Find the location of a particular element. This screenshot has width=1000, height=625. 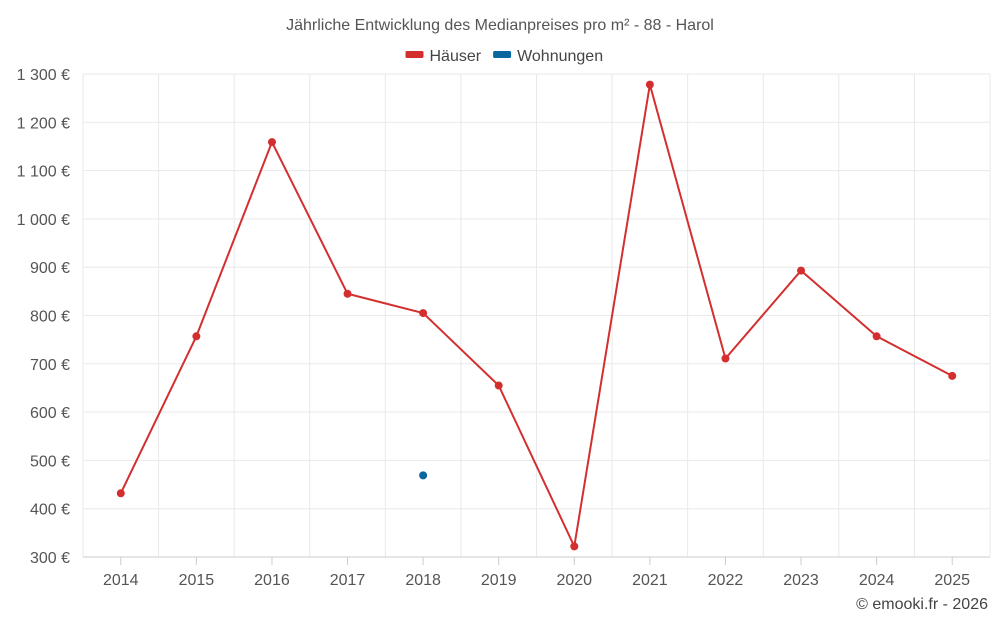

legend-label: Häuser is located at coordinates (456, 56).